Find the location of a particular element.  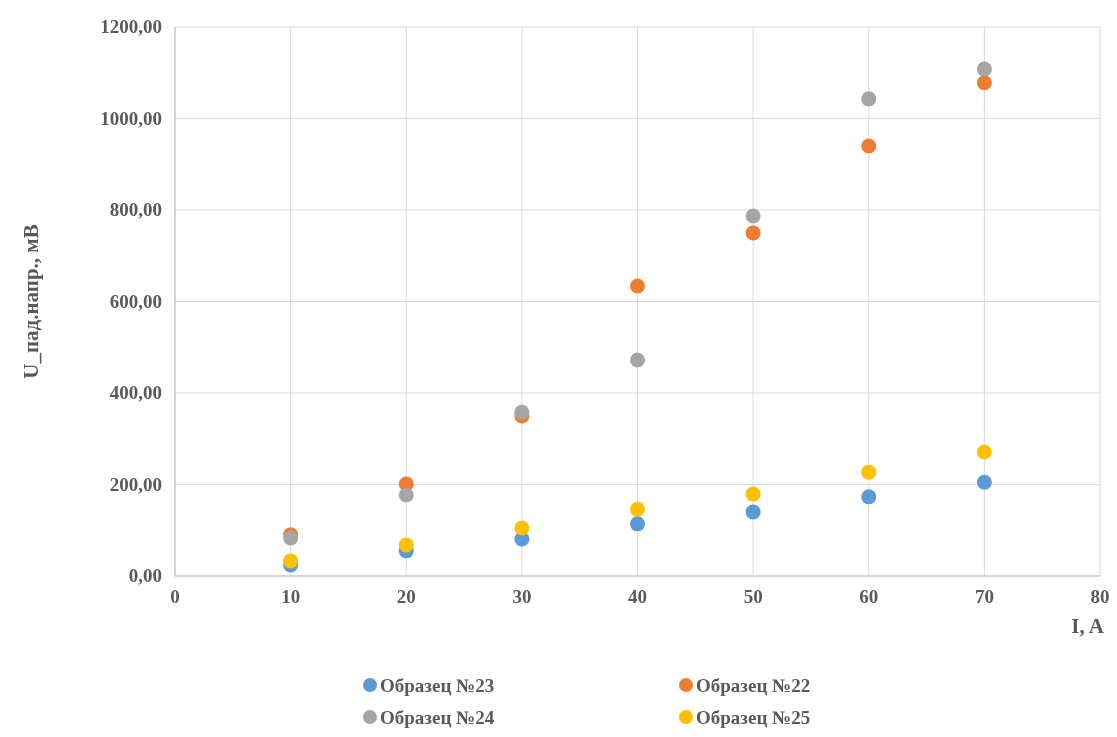

x-tick-label: 70 is located at coordinates (984, 596).